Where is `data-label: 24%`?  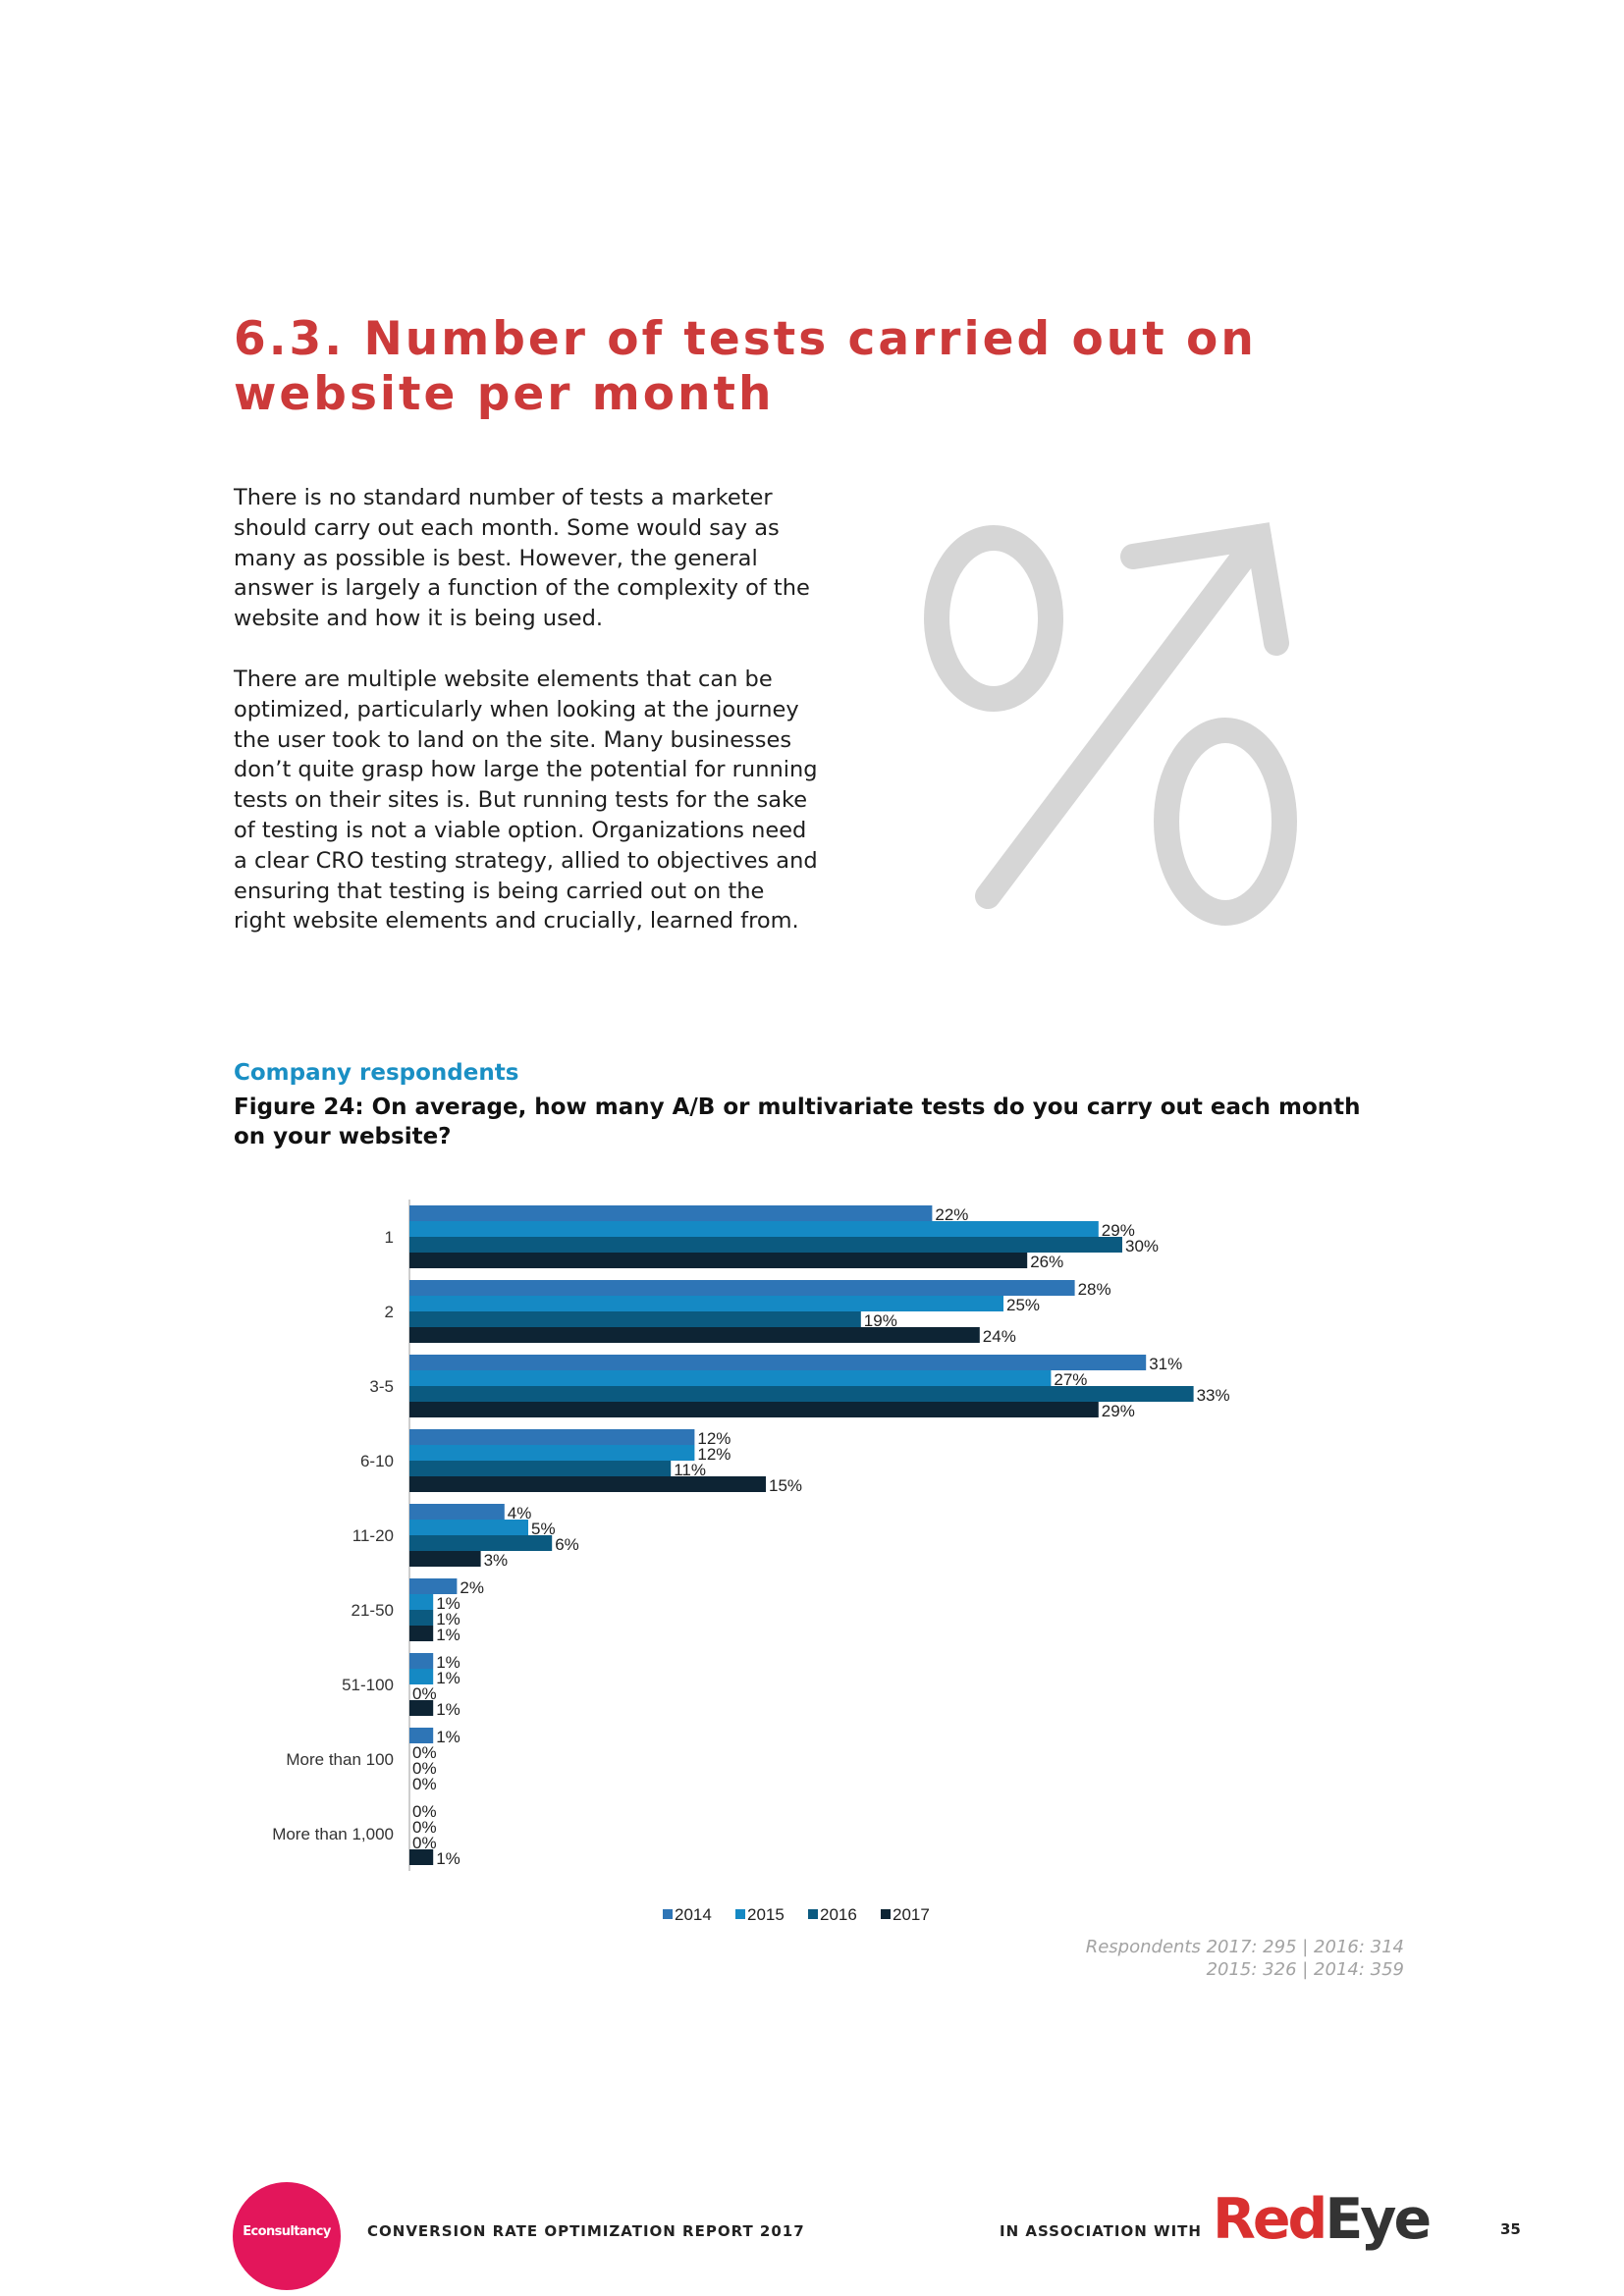
data-label: 24% is located at coordinates (999, 1337).